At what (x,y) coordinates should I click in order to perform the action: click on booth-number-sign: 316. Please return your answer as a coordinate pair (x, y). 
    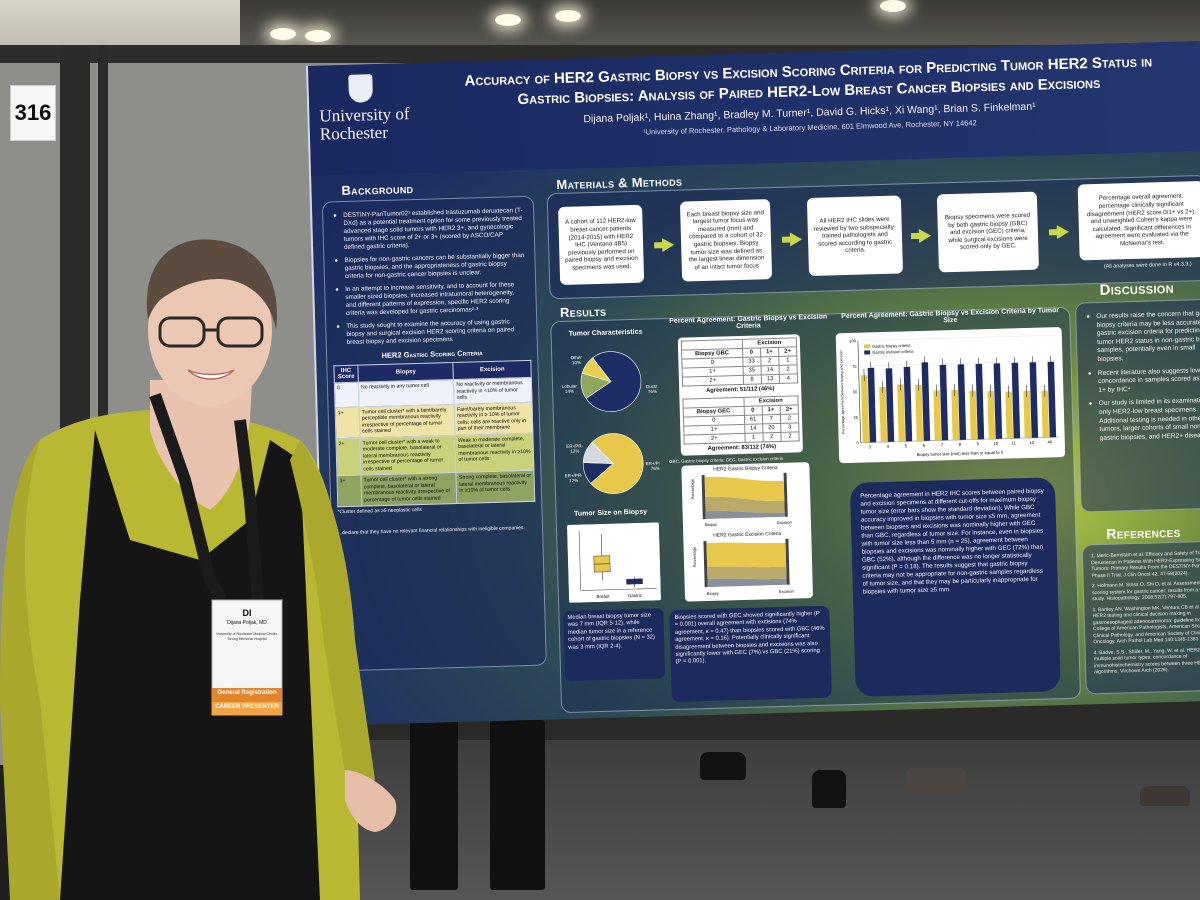
    Looking at the image, I should click on (33, 113).